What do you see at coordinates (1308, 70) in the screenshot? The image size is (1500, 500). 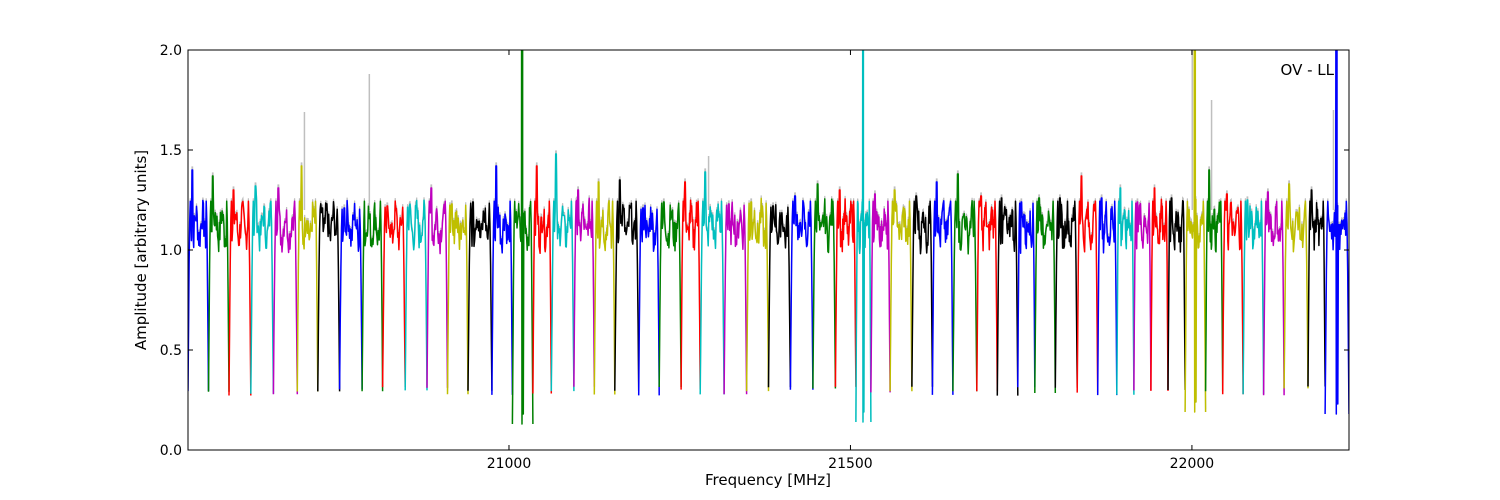 I see `polarization-annotation: OV - LL` at bounding box center [1308, 70].